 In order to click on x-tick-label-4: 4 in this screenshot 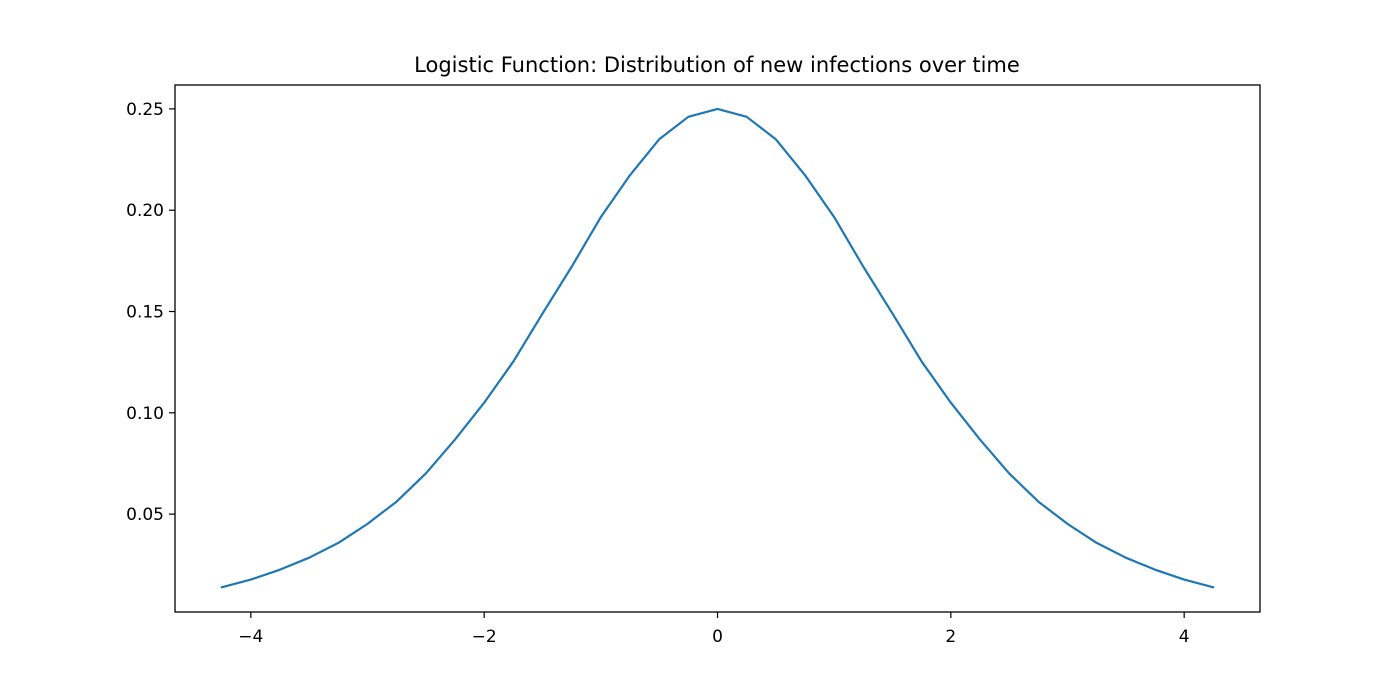, I will do `click(1184, 637)`.